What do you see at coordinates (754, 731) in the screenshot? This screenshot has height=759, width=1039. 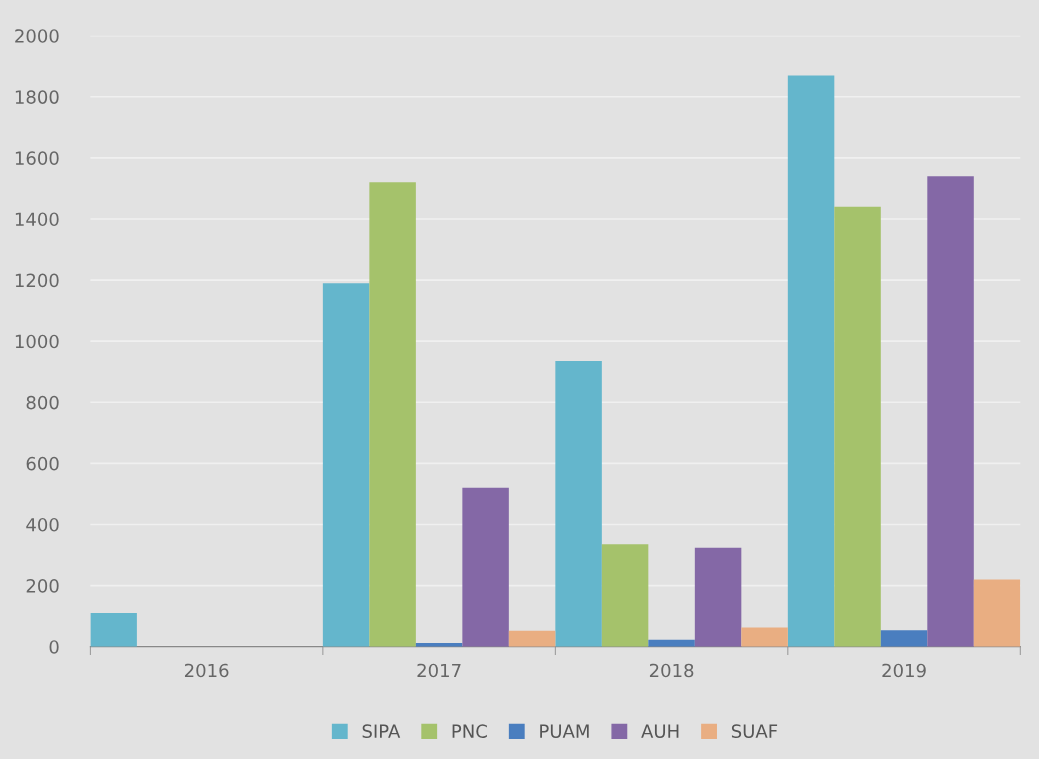 I see `legend-label: SUAF` at bounding box center [754, 731].